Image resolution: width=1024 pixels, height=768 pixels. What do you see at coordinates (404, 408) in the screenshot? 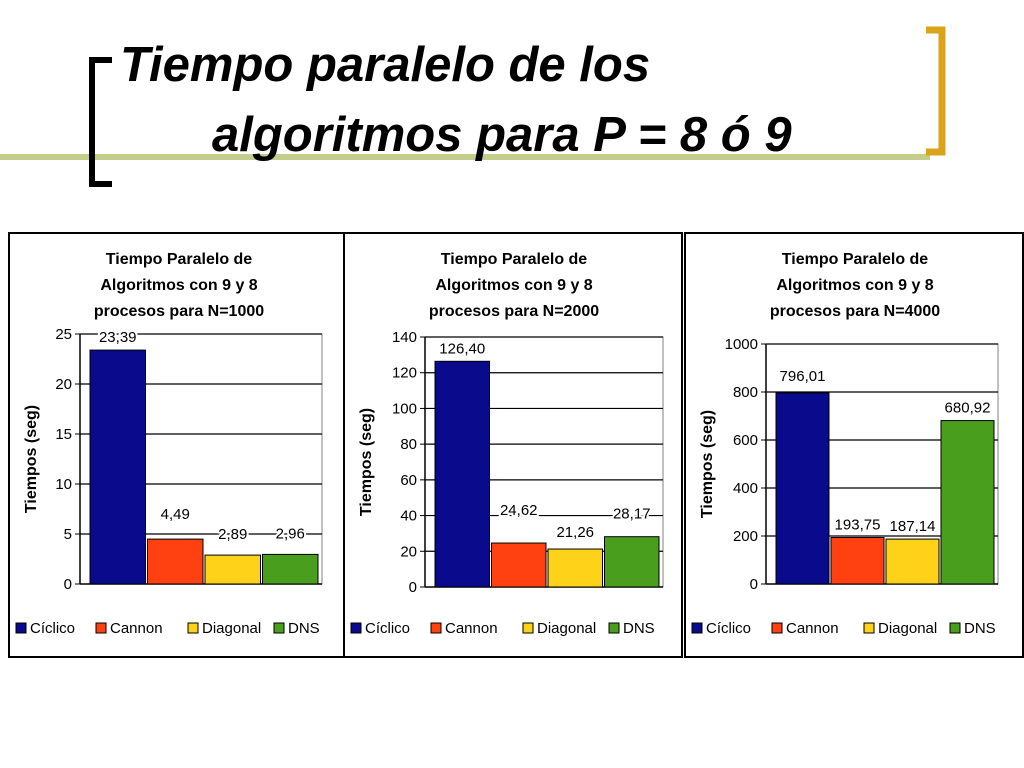
I see `y-tick-label: 100` at bounding box center [404, 408].